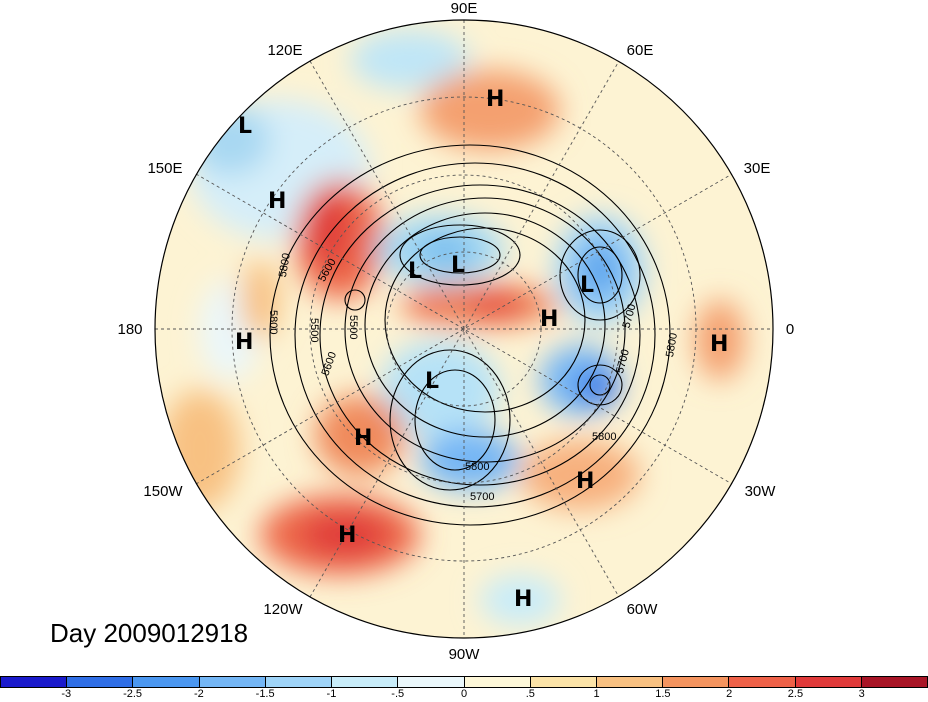 The width and height of the screenshot is (928, 702). I want to click on colorbar-tick-label: 2.5, so click(795, 694).